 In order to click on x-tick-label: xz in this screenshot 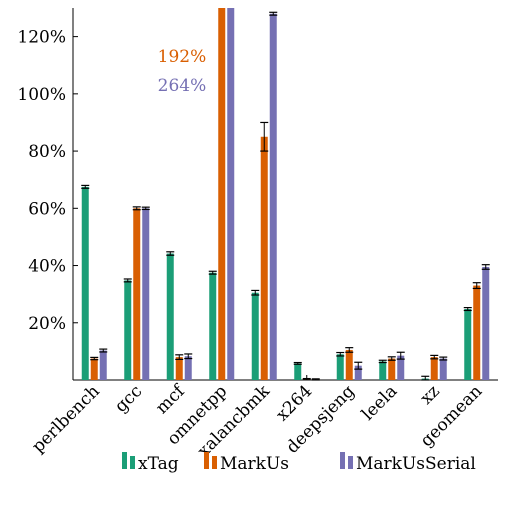, I will do `click(430, 394)`.